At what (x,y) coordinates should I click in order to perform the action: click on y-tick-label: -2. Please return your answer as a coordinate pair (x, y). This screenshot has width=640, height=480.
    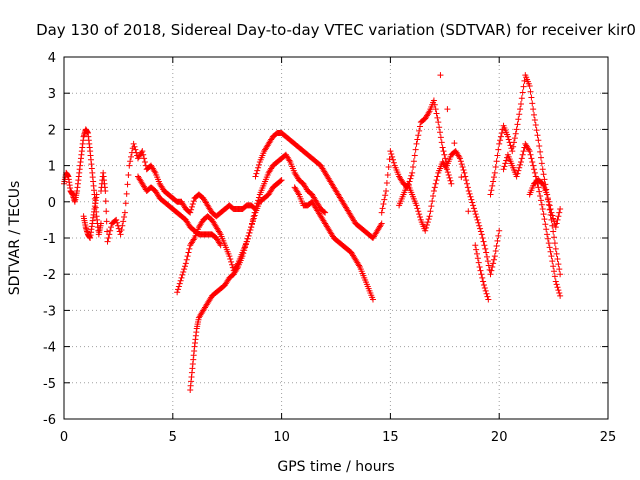
    Looking at the image, I should click on (49, 275).